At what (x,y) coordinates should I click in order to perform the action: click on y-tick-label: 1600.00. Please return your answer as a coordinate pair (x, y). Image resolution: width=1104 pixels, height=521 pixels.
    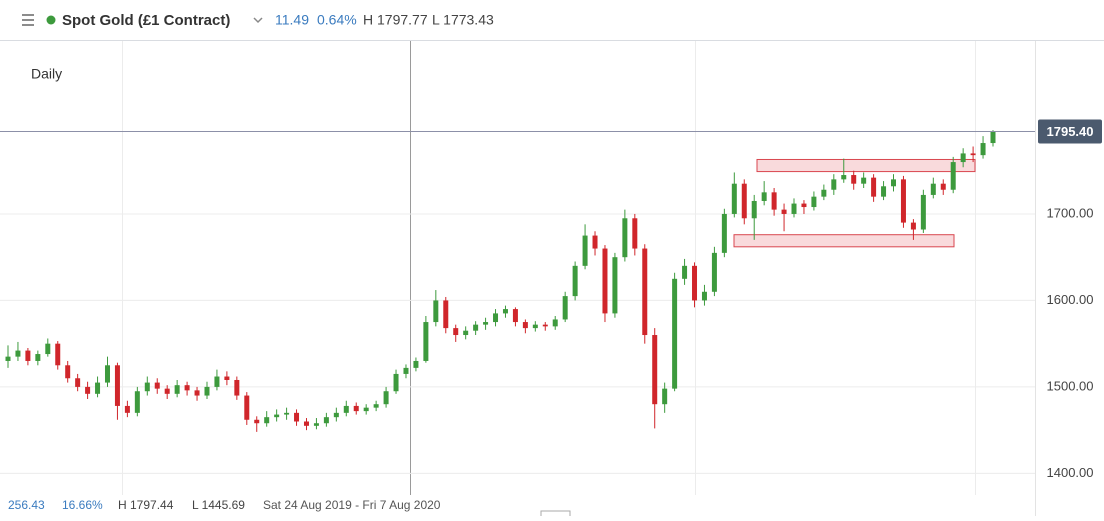
    Looking at the image, I should click on (1070, 299).